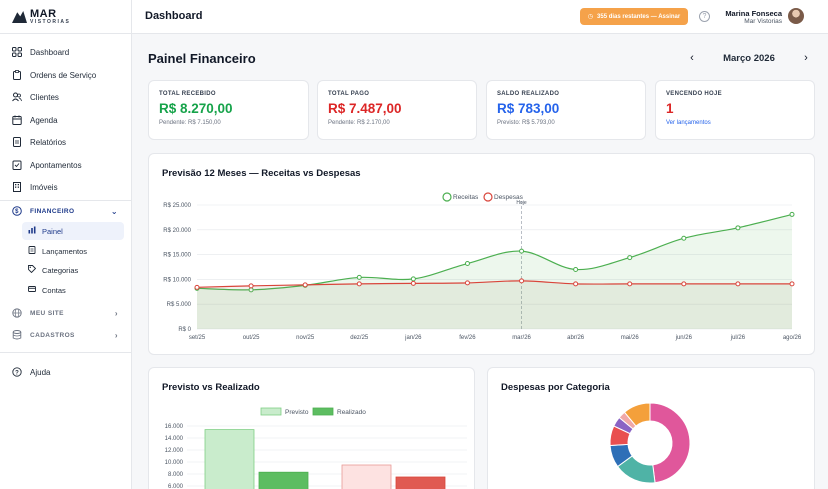 The image size is (828, 489). I want to click on x-tick-label: fev/26, so click(467, 338).